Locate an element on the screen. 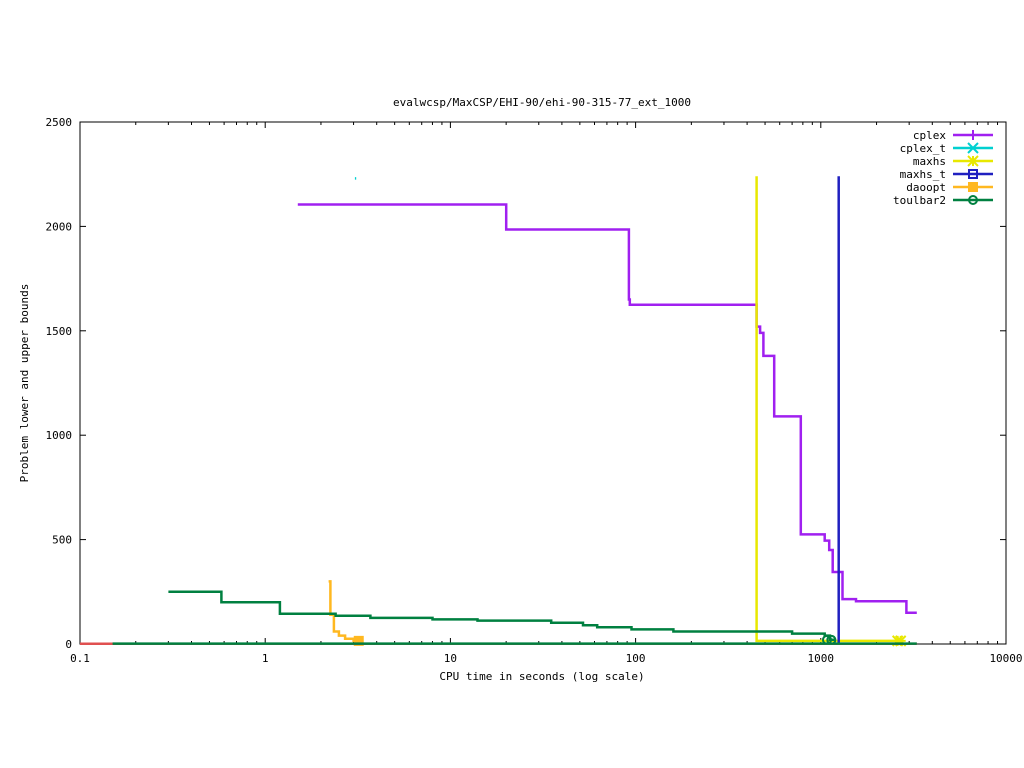  series-line-daoopt is located at coordinates (343, 611).